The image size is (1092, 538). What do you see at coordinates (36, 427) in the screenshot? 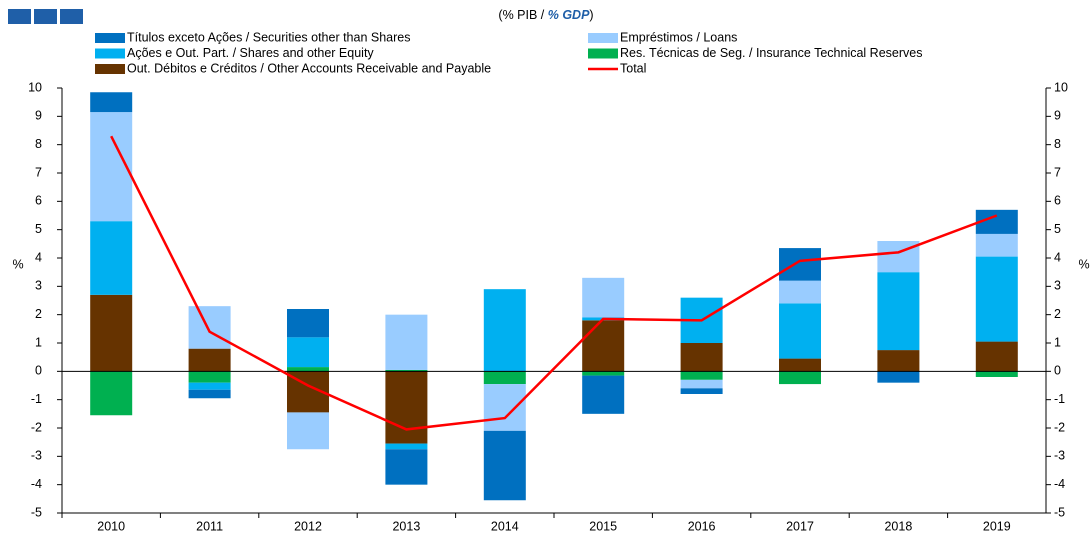
I see `y-tick-label: -2` at bounding box center [36, 427].